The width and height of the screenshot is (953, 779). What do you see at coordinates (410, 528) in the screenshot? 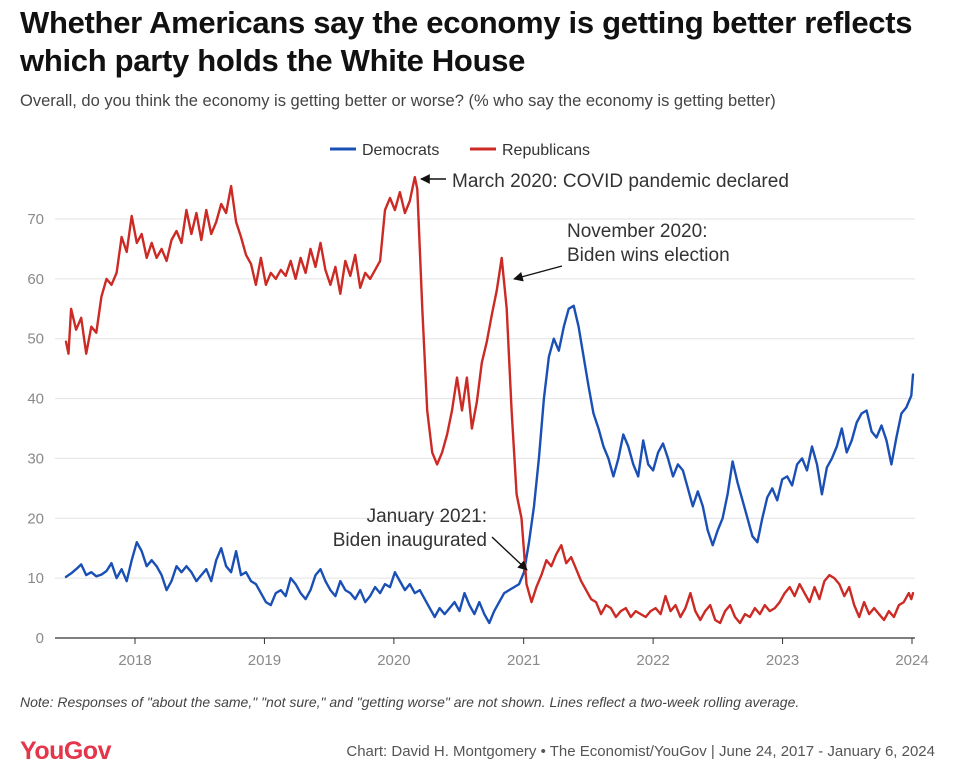
I see `annotation-inaug: January 2021: Biden inaugurated` at bounding box center [410, 528].